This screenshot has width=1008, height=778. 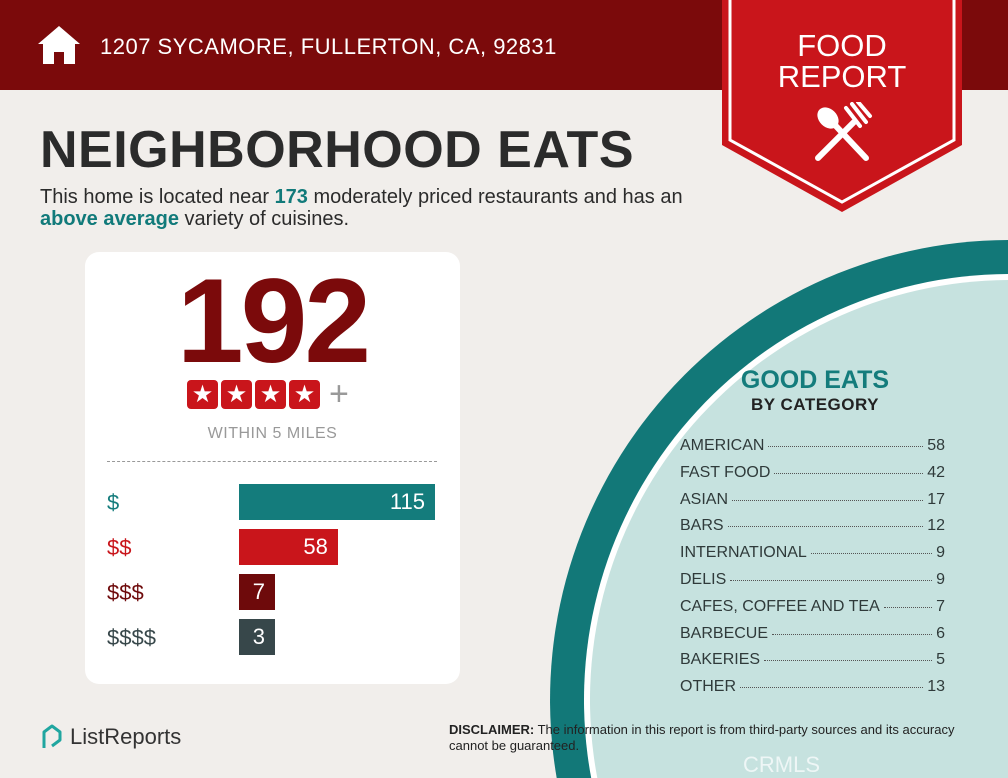 What do you see at coordinates (702, 526) in the screenshot?
I see `category-name: BARS` at bounding box center [702, 526].